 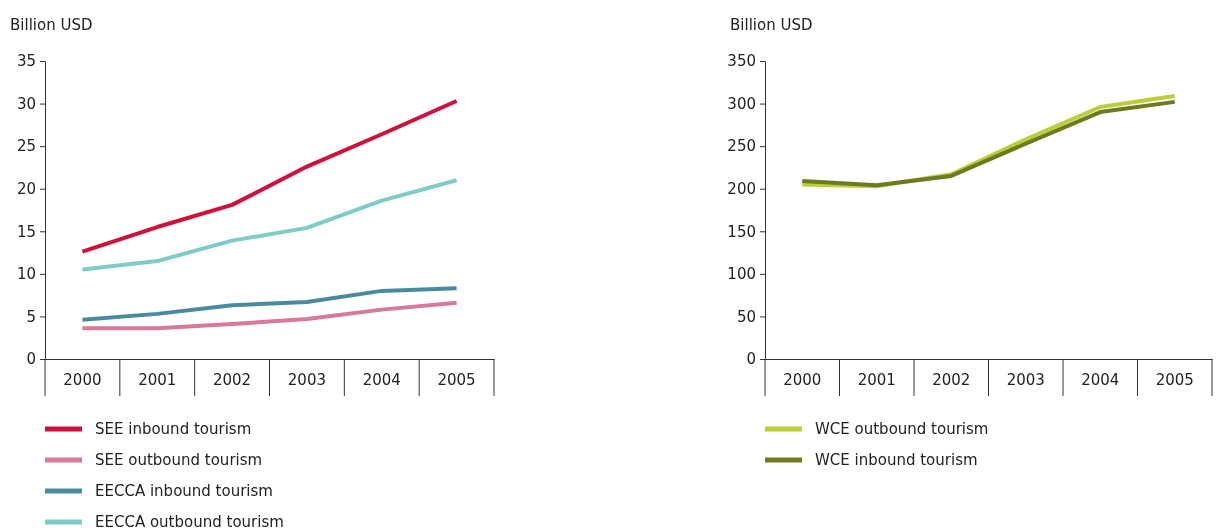 What do you see at coordinates (184, 491) in the screenshot?
I see `legend-label: EECCA inbound tourism` at bounding box center [184, 491].